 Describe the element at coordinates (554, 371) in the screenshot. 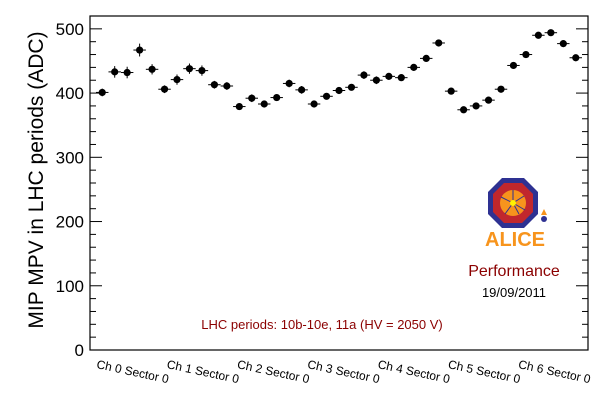

I see `x-tick-label: Ch 6 Sector 0` at that location.